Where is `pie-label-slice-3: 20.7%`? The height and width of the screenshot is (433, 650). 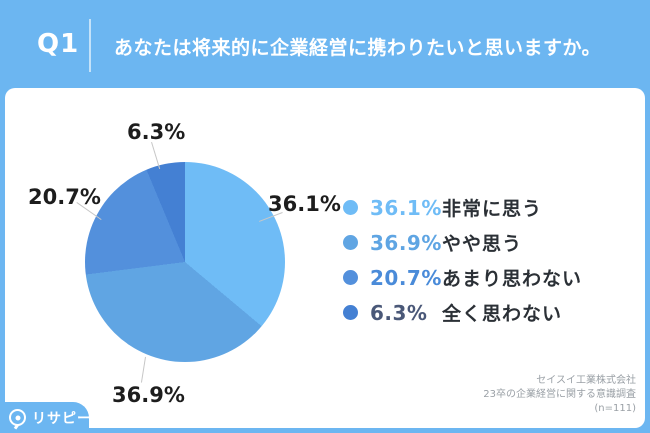
pie-label-slice-3: 20.7% is located at coordinates (64, 197).